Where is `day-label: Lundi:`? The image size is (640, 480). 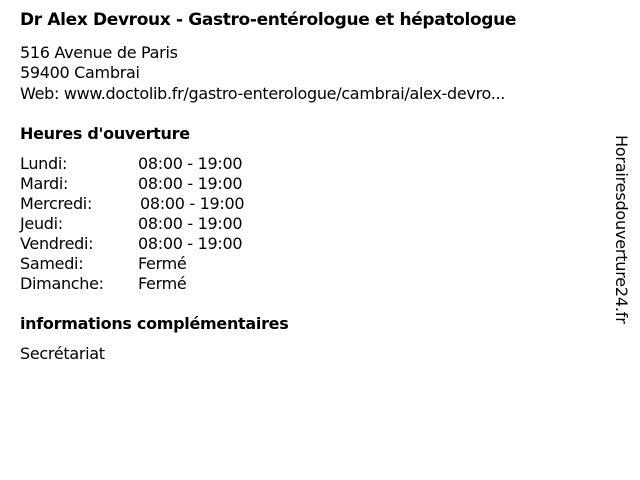
day-label: Lundi: is located at coordinates (44, 163).